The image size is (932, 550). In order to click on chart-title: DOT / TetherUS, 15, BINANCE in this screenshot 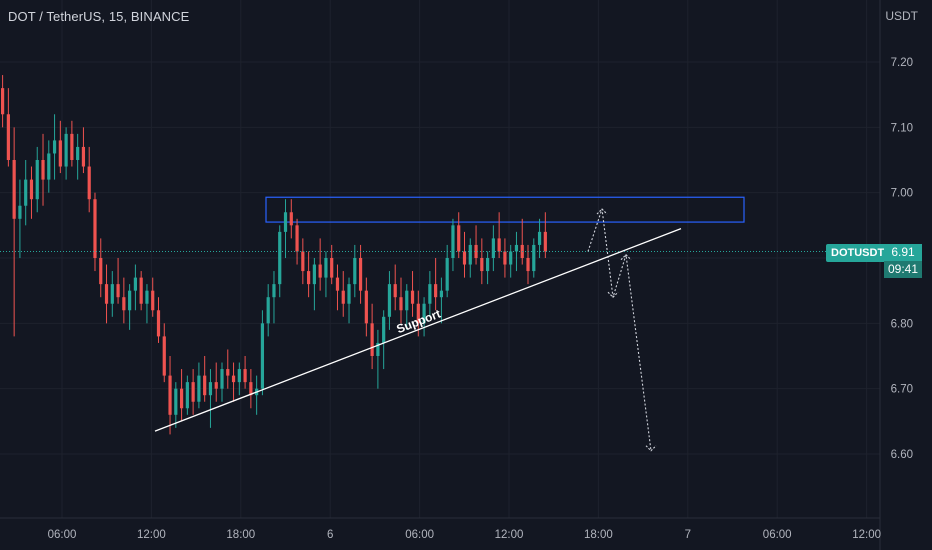, I will do `click(99, 16)`.